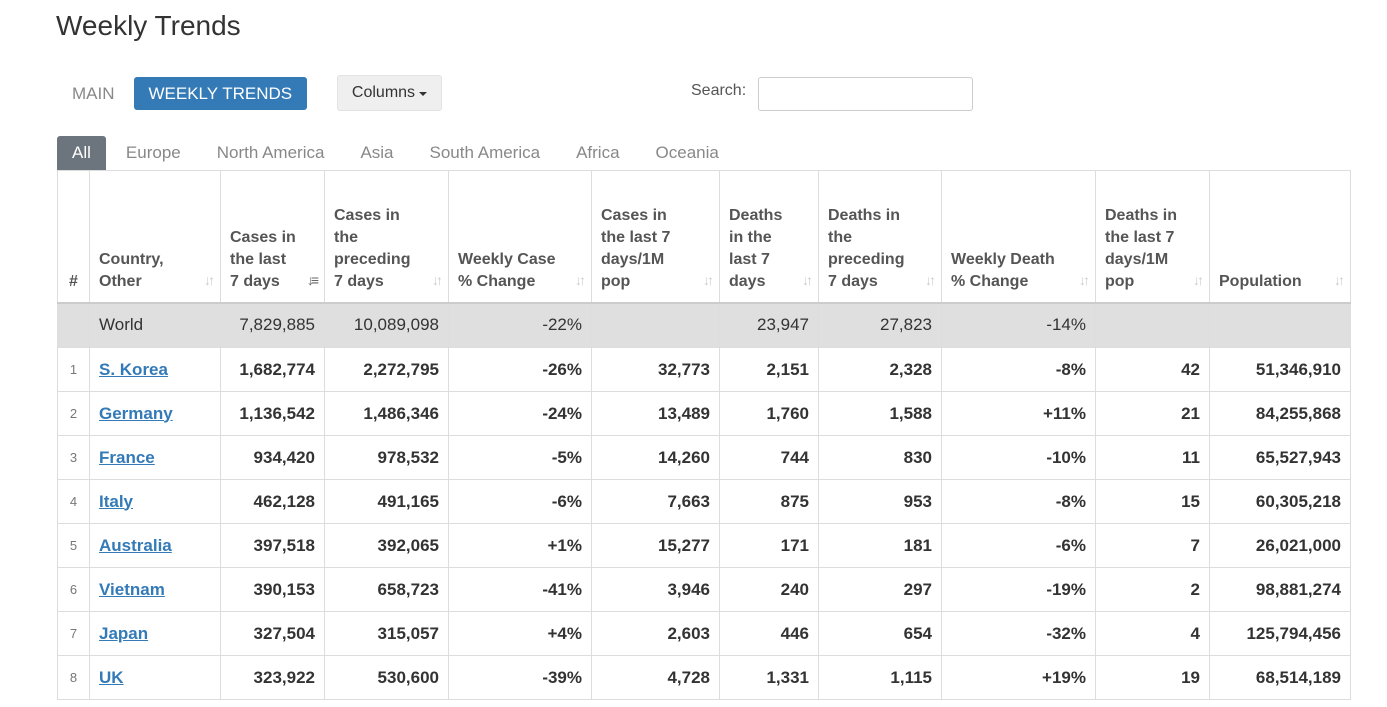  I want to click on cell-population: 84,255,868, so click(1280, 413).